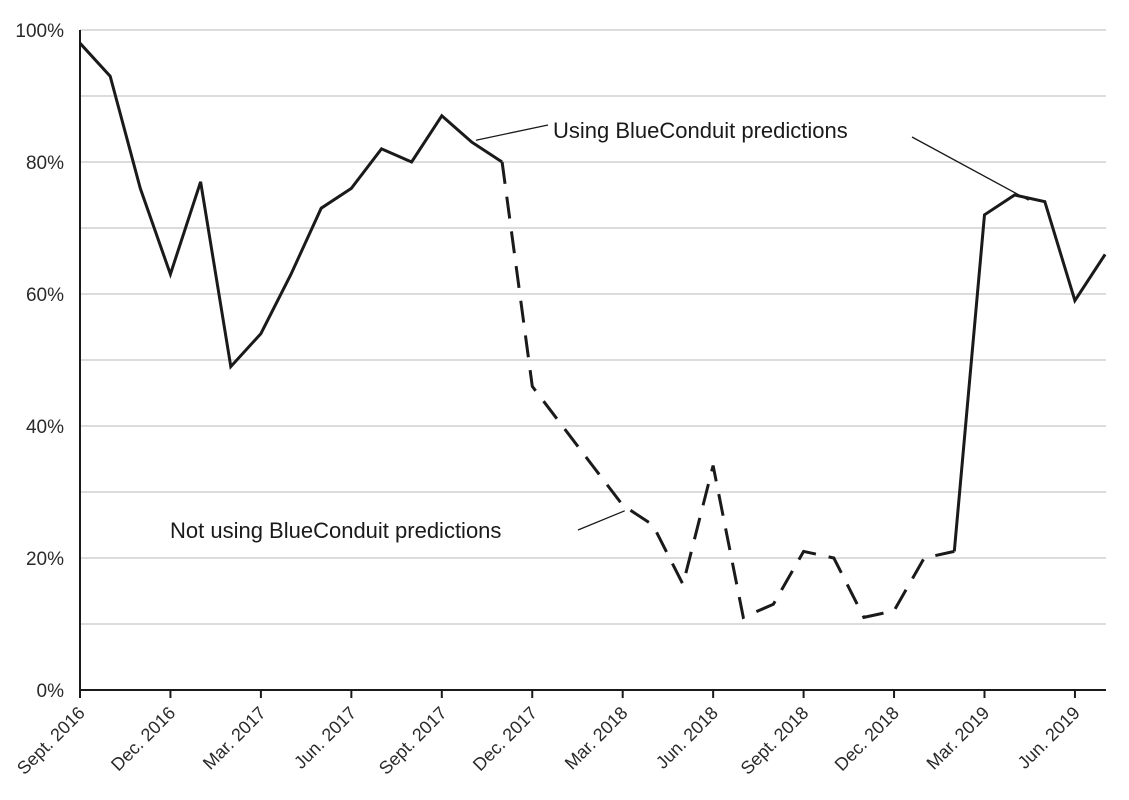  What do you see at coordinates (39, 31) in the screenshot?
I see `y-tick-label: 100%` at bounding box center [39, 31].